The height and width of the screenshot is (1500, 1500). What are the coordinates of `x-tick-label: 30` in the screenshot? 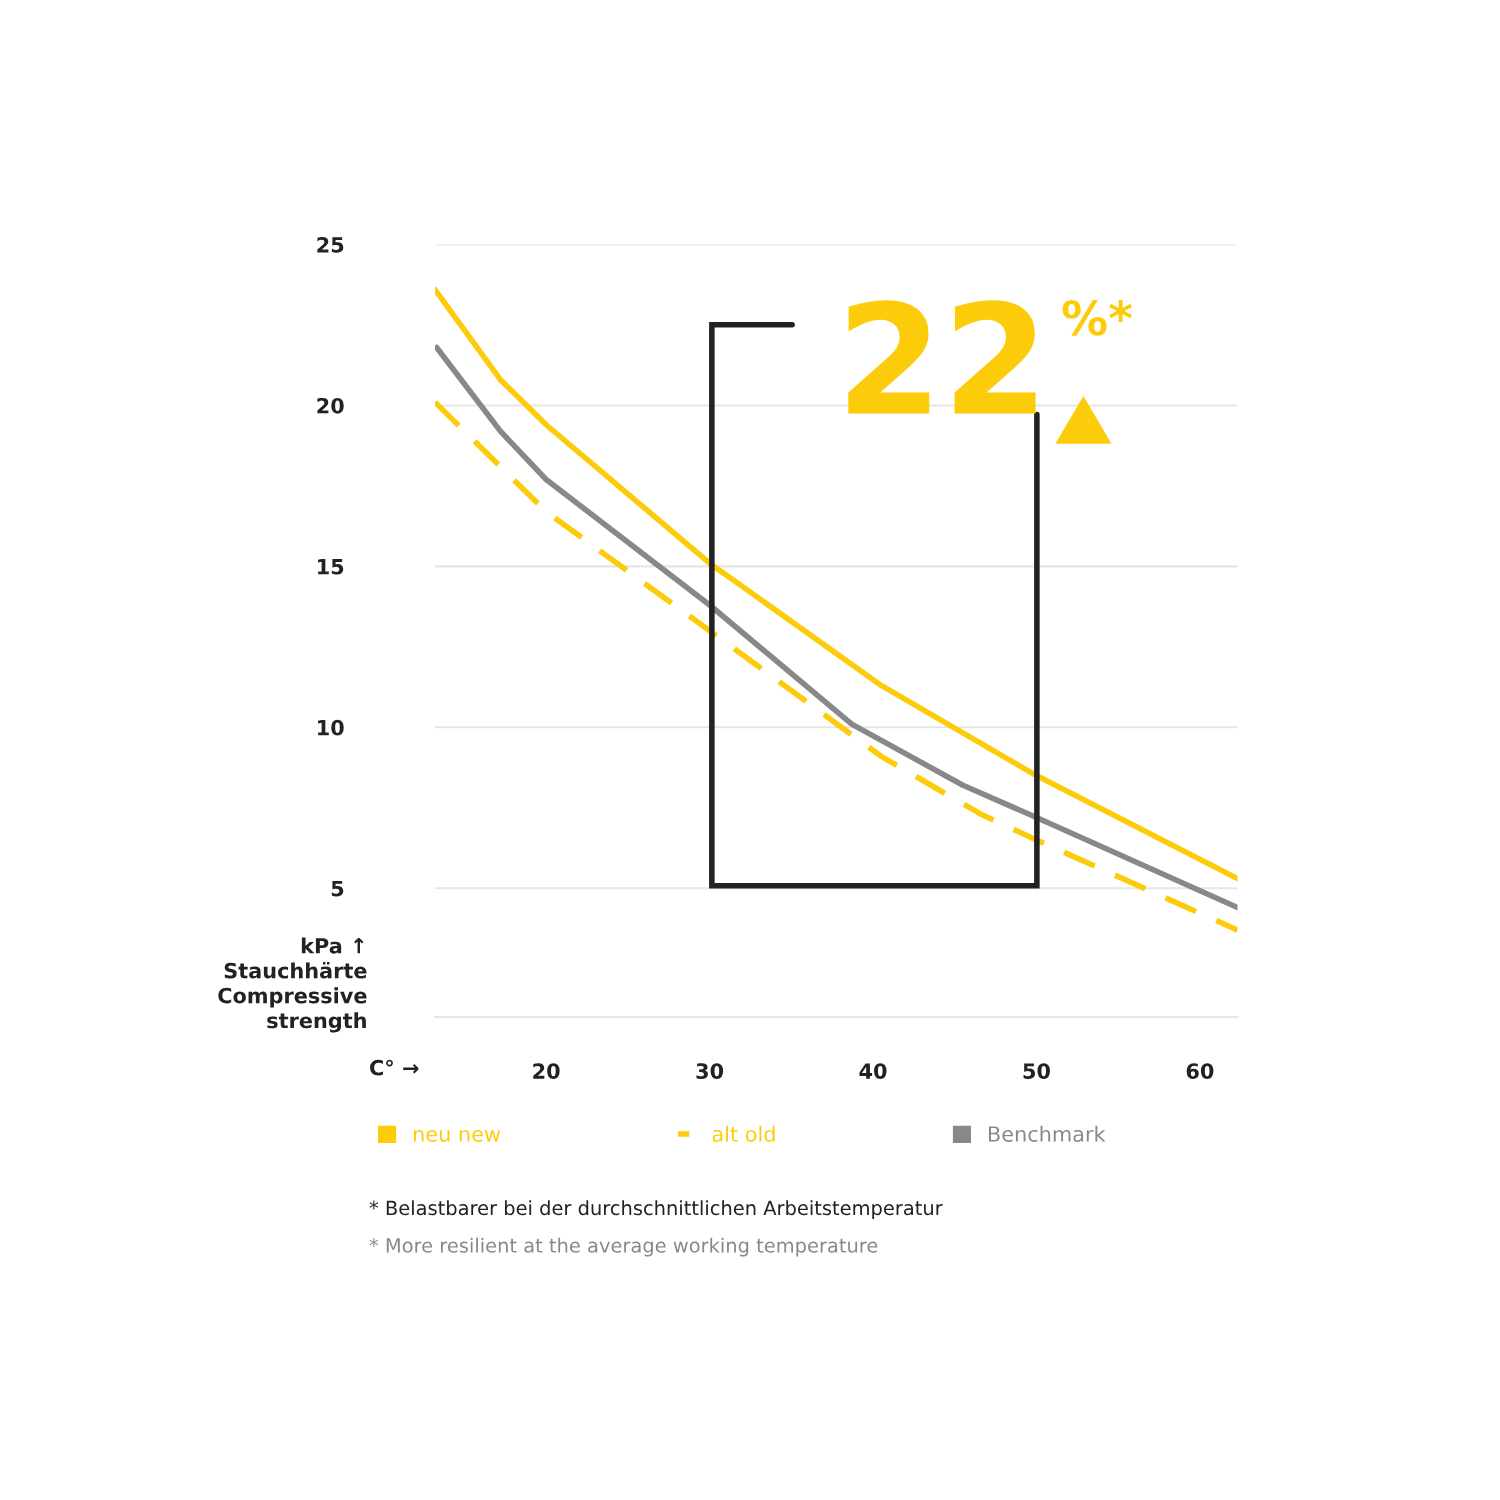 It's located at (710, 1071).